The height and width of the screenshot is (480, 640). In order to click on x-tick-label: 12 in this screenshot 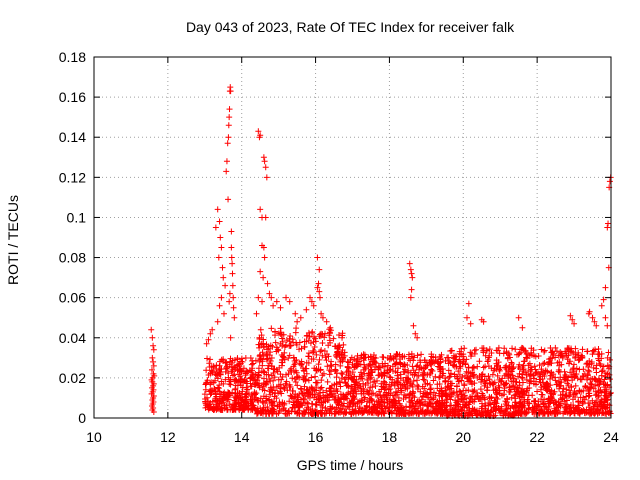, I will do `click(168, 437)`.